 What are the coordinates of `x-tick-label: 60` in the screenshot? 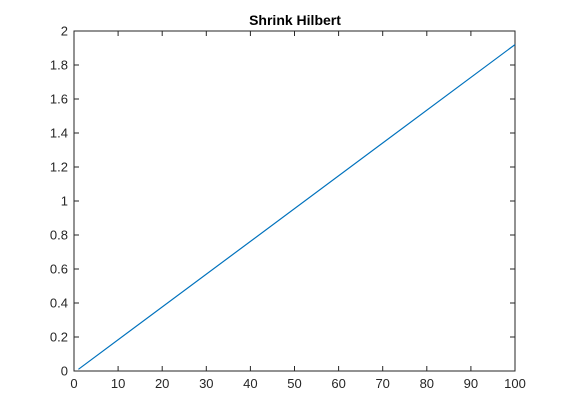 It's located at (338, 383).